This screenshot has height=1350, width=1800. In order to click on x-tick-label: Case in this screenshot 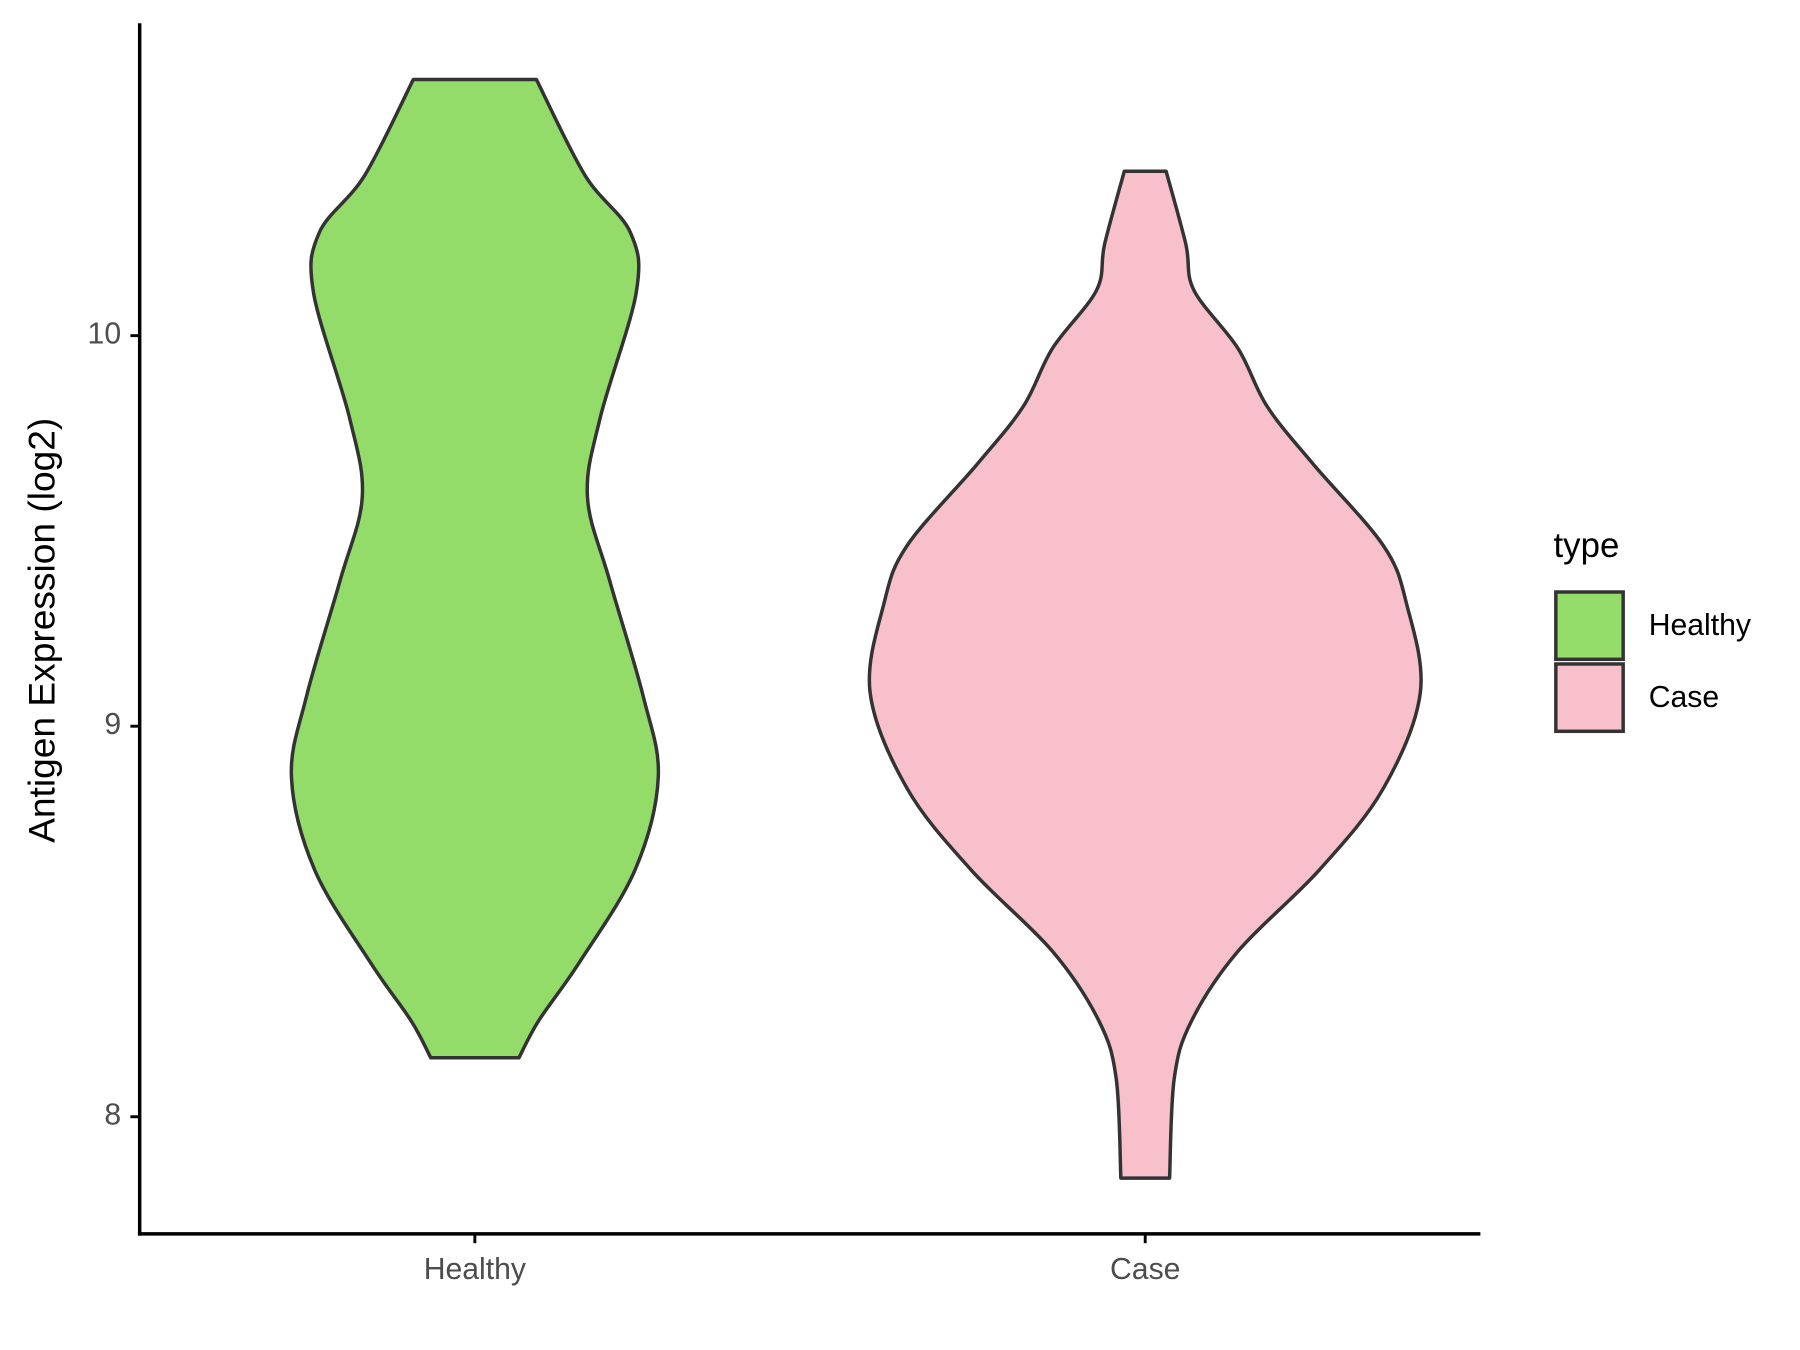, I will do `click(1145, 1269)`.